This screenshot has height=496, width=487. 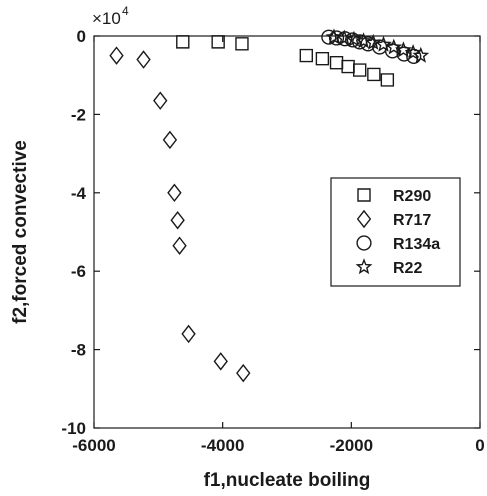 What do you see at coordinates (73, 428) in the screenshot?
I see `y-tick-label: -10` at bounding box center [73, 428].